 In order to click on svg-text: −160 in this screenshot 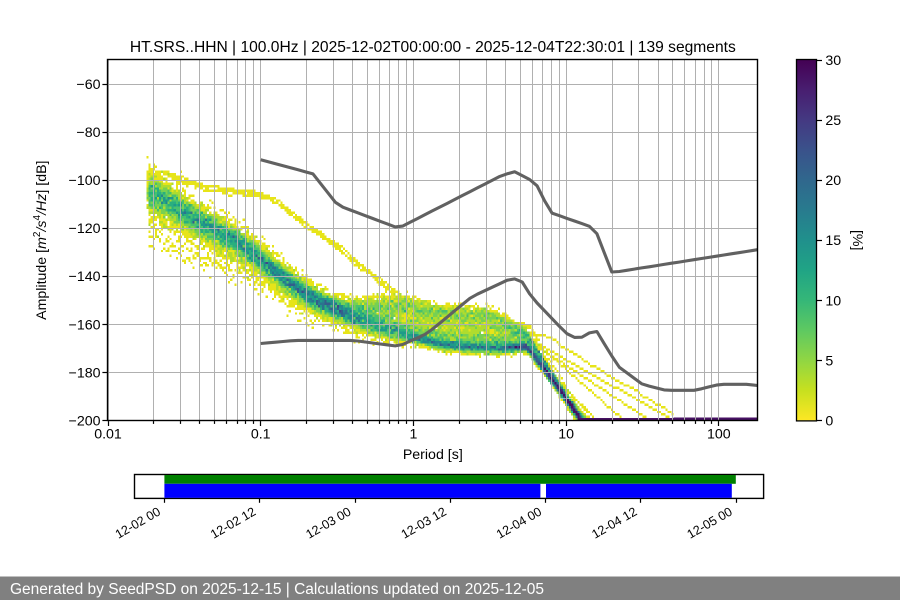, I will do `click(85, 325)`.